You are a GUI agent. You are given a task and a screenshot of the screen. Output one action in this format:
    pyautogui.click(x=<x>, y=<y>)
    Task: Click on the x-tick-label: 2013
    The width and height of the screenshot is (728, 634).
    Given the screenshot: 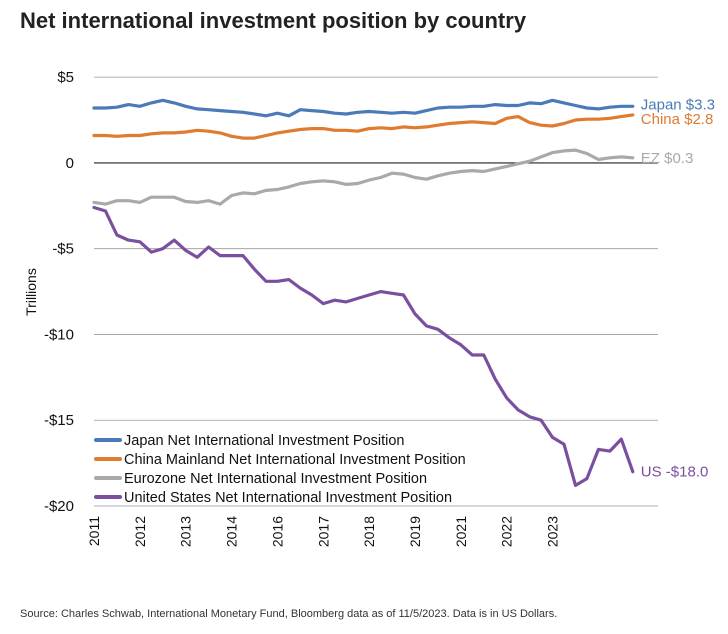 What is the action you would take?
    pyautogui.click(x=186, y=531)
    